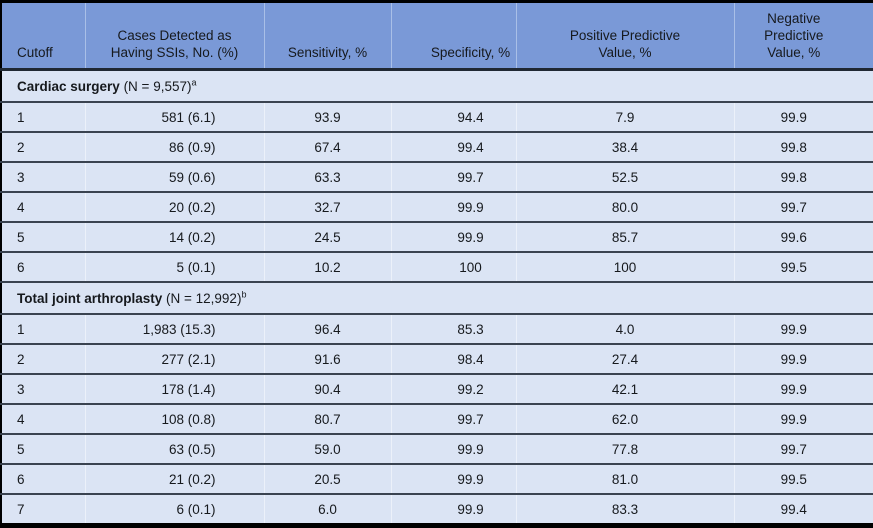 Image resolution: width=873 pixels, height=528 pixels. I want to click on table-row: 3 178 (1.4) 90.4 99.2 42.1 99.9, so click(437, 388).